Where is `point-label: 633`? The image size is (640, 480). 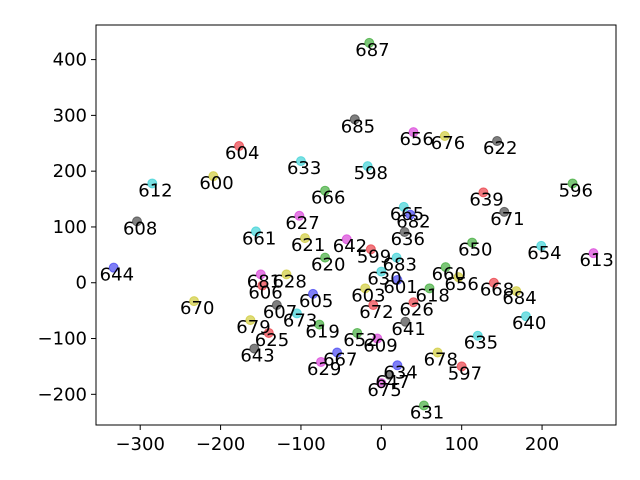 point-label: 633 is located at coordinates (304, 168).